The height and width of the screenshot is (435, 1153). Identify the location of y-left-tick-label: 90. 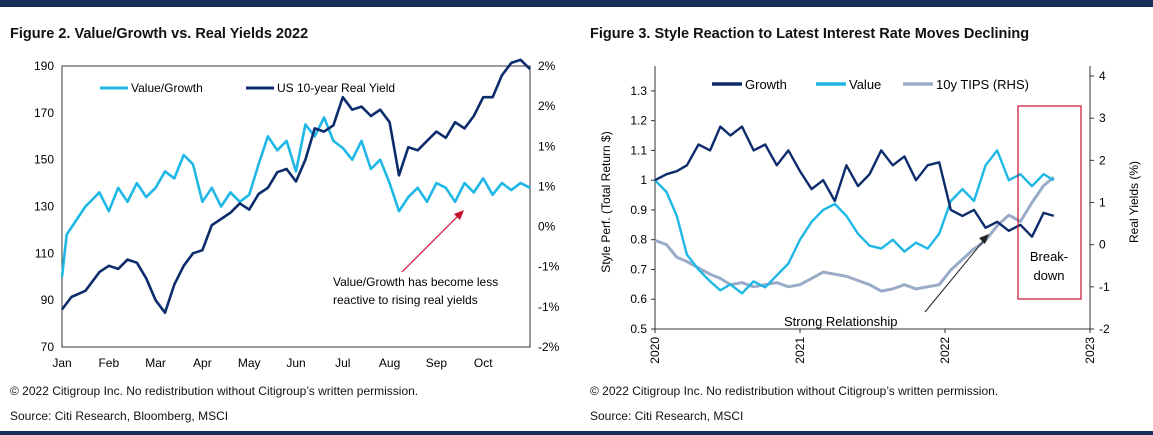
(48, 300).